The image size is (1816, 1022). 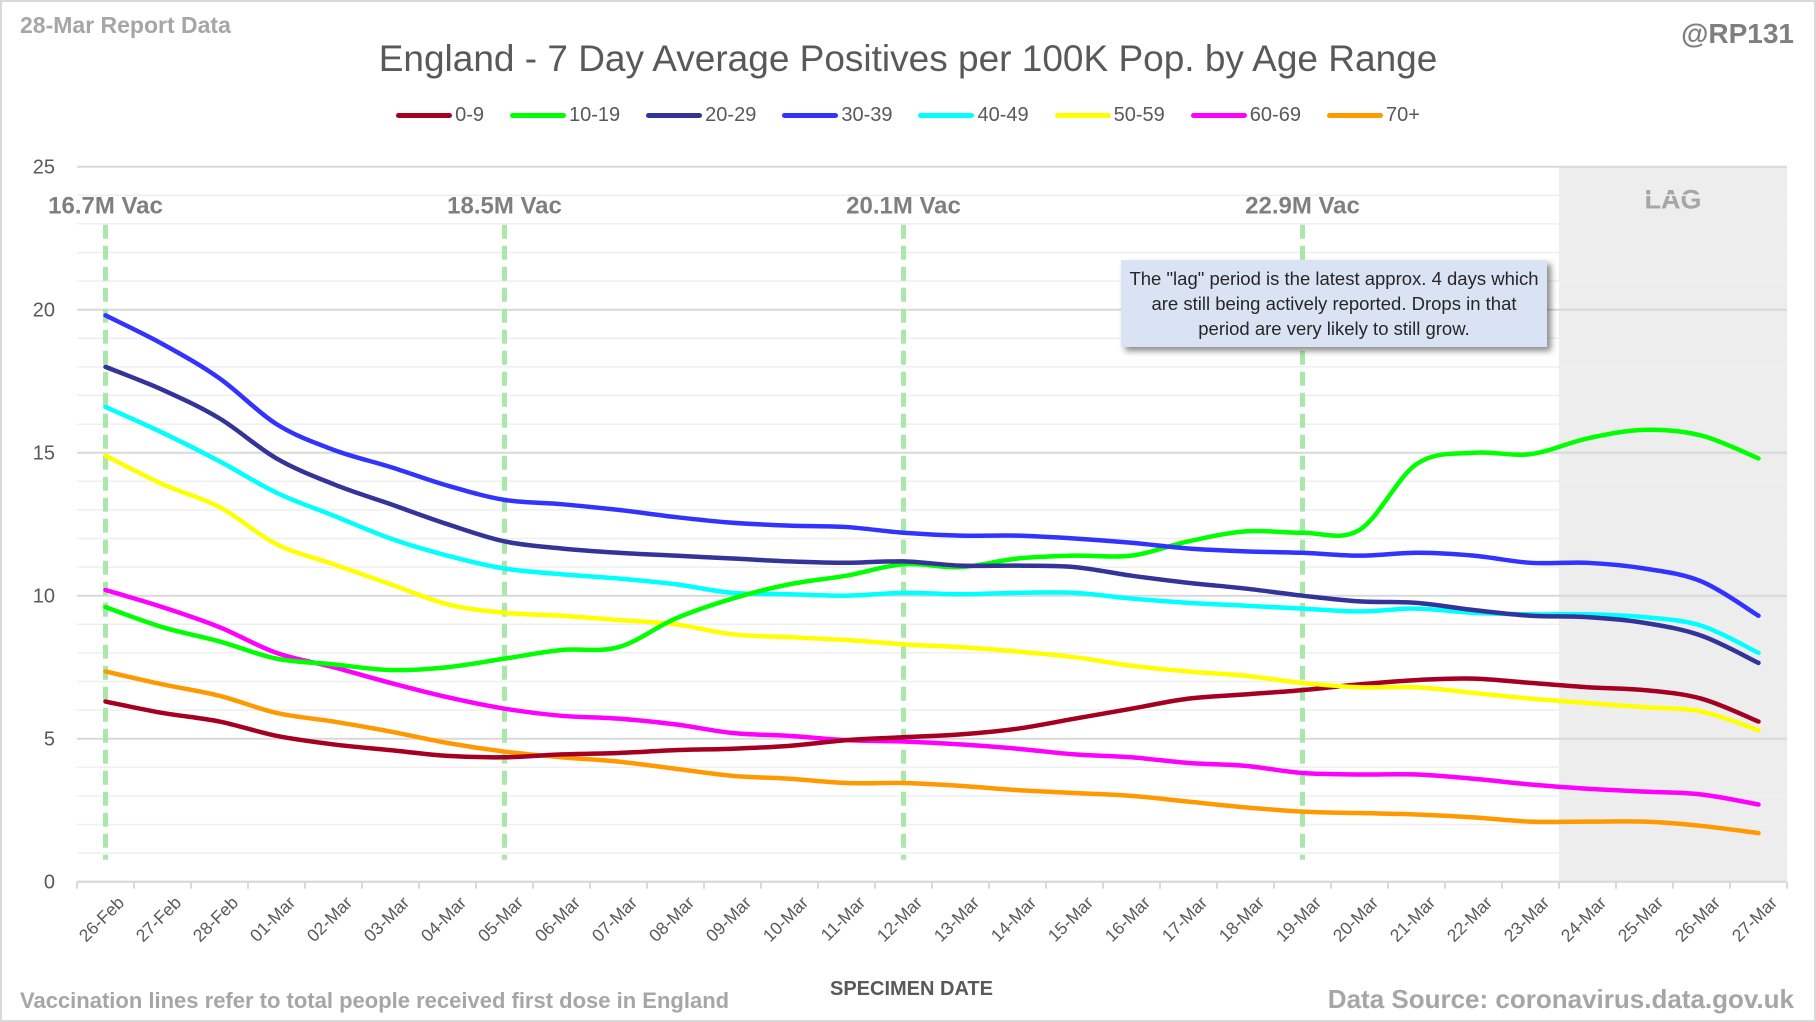 What do you see at coordinates (595, 115) in the screenshot?
I see `legend-label: 10-19` at bounding box center [595, 115].